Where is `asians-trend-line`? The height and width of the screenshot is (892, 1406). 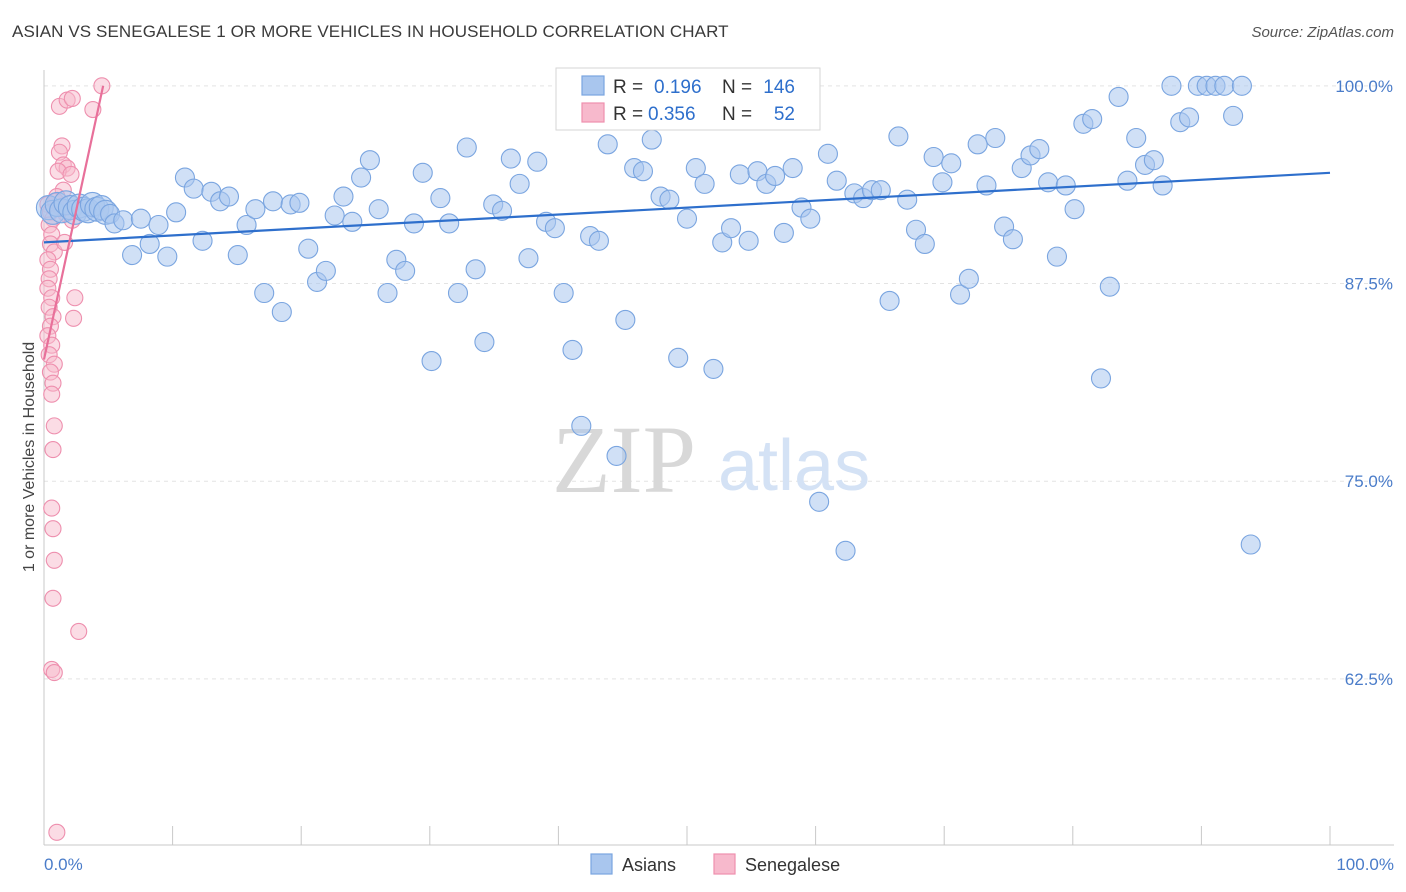 asians-trend-line is located at coordinates (687, 207).